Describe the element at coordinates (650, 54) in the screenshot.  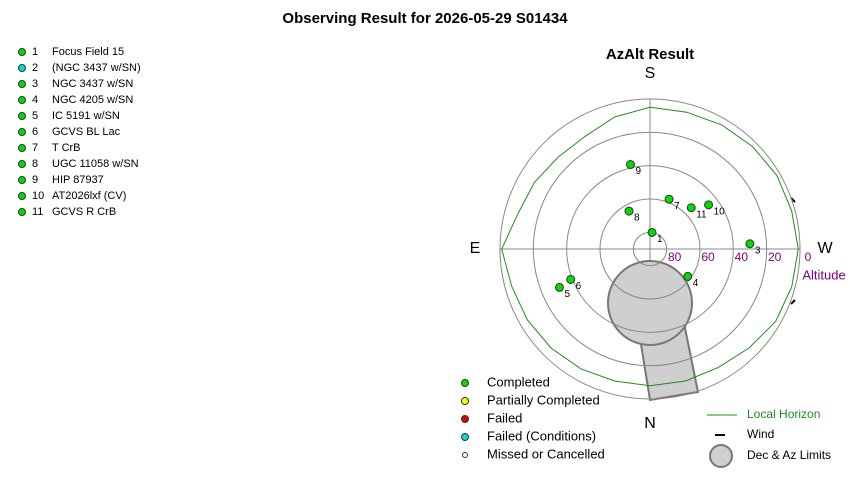
I see `chart-title: AzAlt Result` at that location.